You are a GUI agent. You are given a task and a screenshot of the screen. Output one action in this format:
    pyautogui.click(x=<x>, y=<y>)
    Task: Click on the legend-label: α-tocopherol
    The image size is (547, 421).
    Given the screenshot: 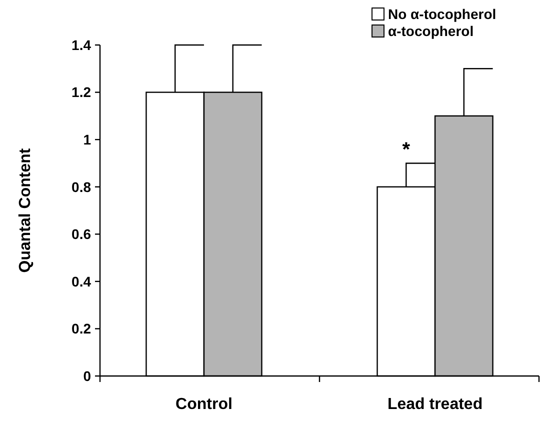 What is the action you would take?
    pyautogui.click(x=431, y=31)
    